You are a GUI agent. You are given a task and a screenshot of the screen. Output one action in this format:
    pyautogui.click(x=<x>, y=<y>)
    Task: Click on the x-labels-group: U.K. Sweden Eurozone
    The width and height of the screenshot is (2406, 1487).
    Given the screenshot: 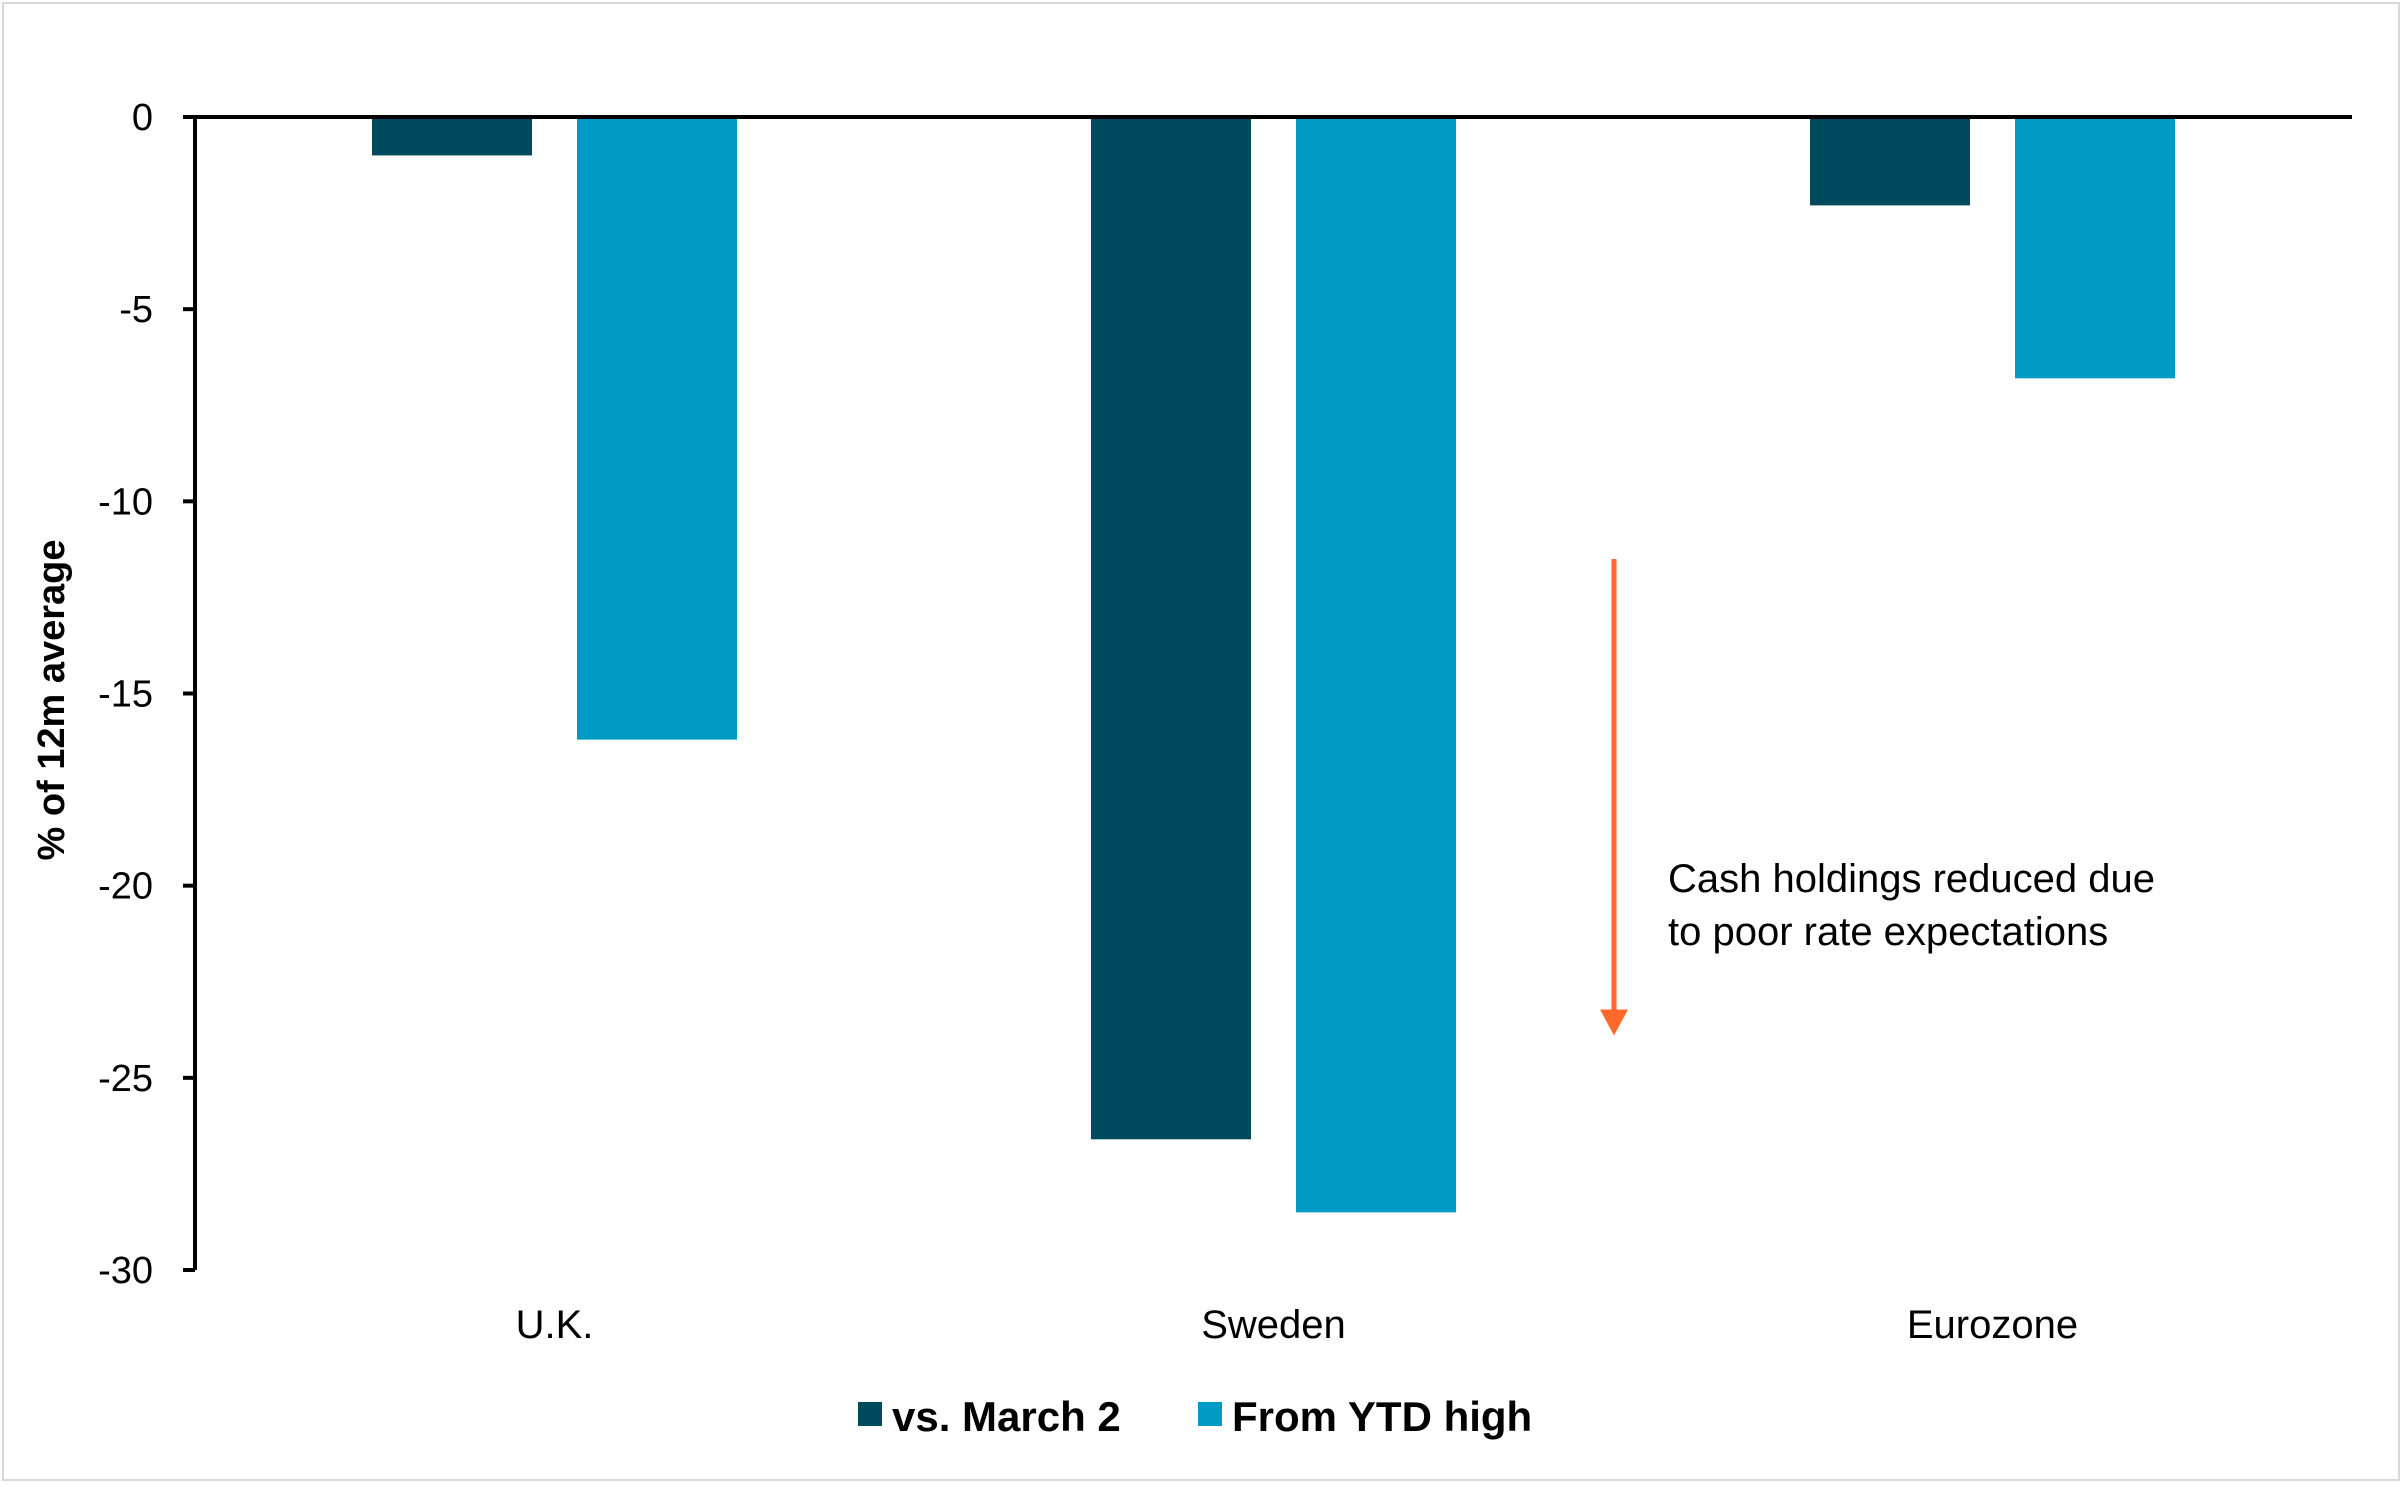 What is the action you would take?
    pyautogui.click(x=1297, y=1325)
    